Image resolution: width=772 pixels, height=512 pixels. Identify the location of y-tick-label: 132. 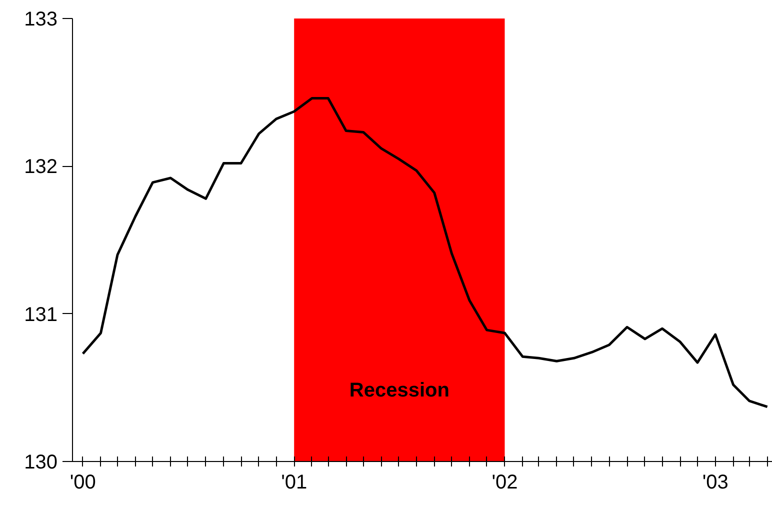
(41, 167).